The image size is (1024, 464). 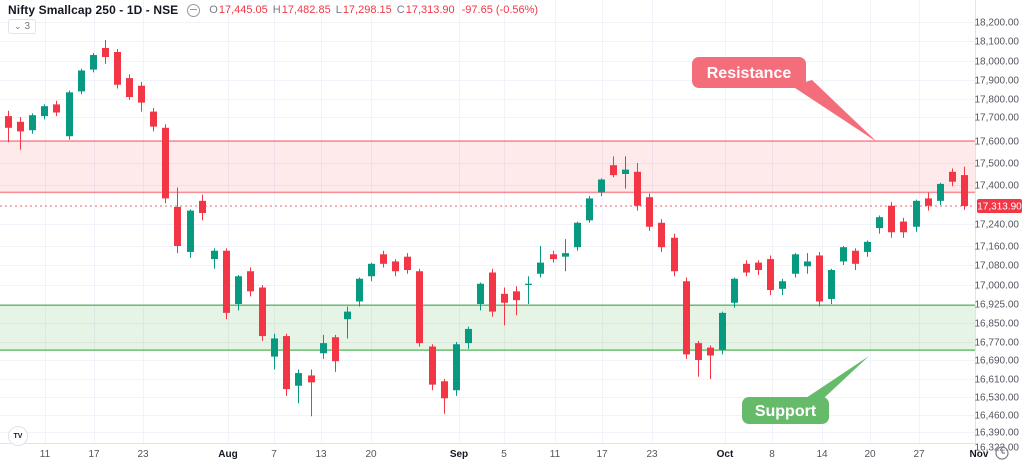 What do you see at coordinates (822, 454) in the screenshot?
I see `time-tick-label: 14` at bounding box center [822, 454].